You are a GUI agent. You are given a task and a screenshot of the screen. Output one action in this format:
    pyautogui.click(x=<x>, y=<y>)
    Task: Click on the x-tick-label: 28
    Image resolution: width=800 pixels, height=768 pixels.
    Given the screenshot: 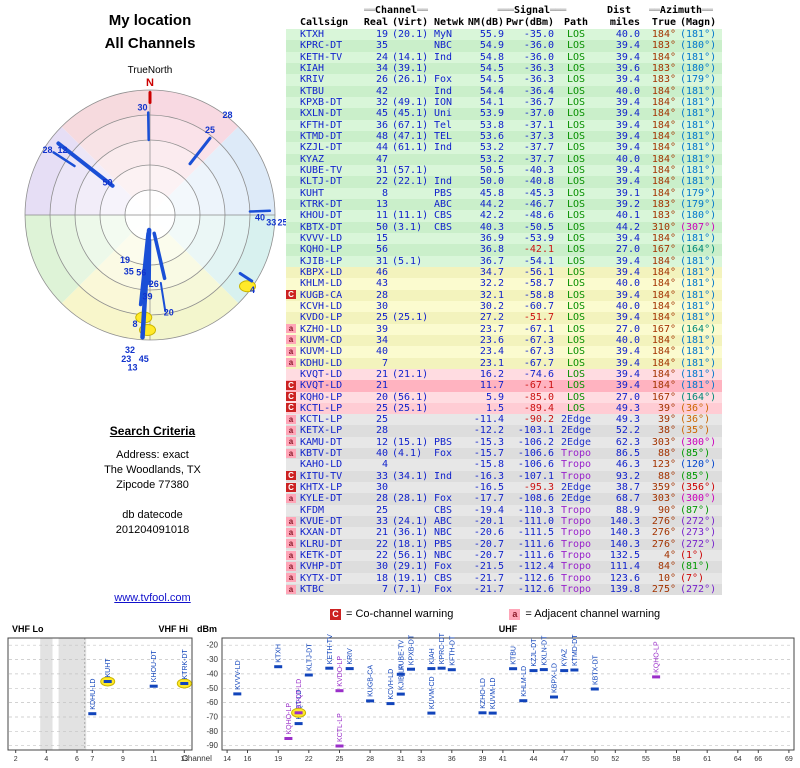 What is the action you would take?
    pyautogui.click(x=370, y=759)
    